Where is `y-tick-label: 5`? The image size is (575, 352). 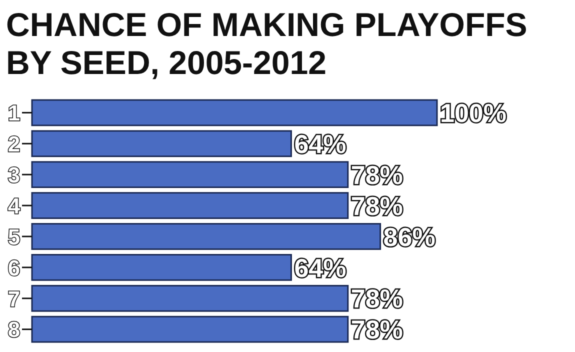
y-tick-label: 5 is located at coordinates (14, 237).